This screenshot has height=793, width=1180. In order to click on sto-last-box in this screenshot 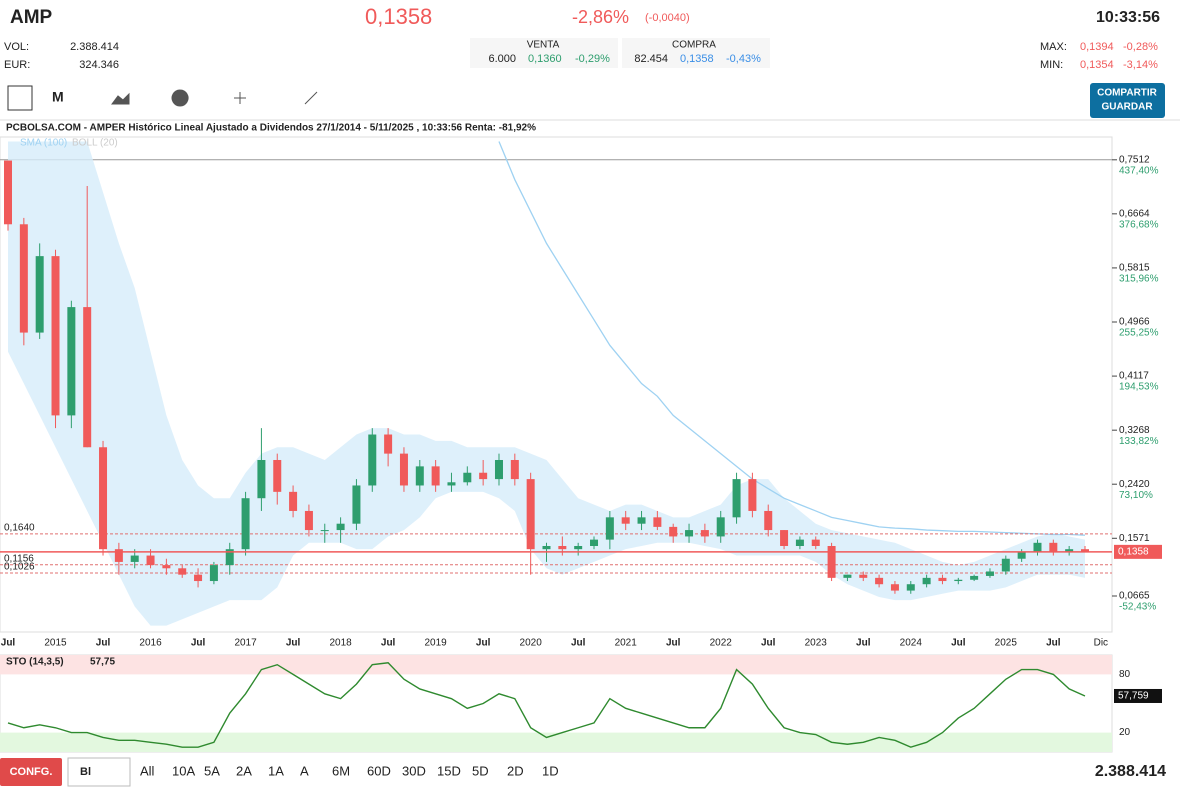, I will do `click(1138, 695)`.